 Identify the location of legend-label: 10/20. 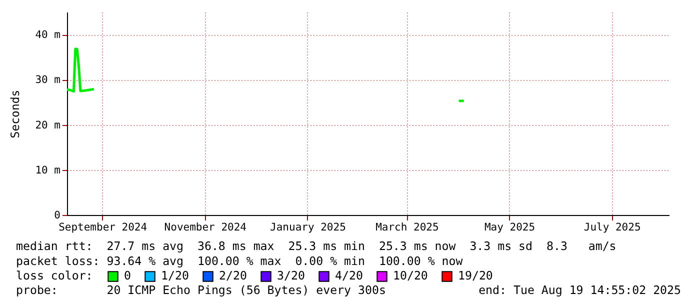
(410, 275).